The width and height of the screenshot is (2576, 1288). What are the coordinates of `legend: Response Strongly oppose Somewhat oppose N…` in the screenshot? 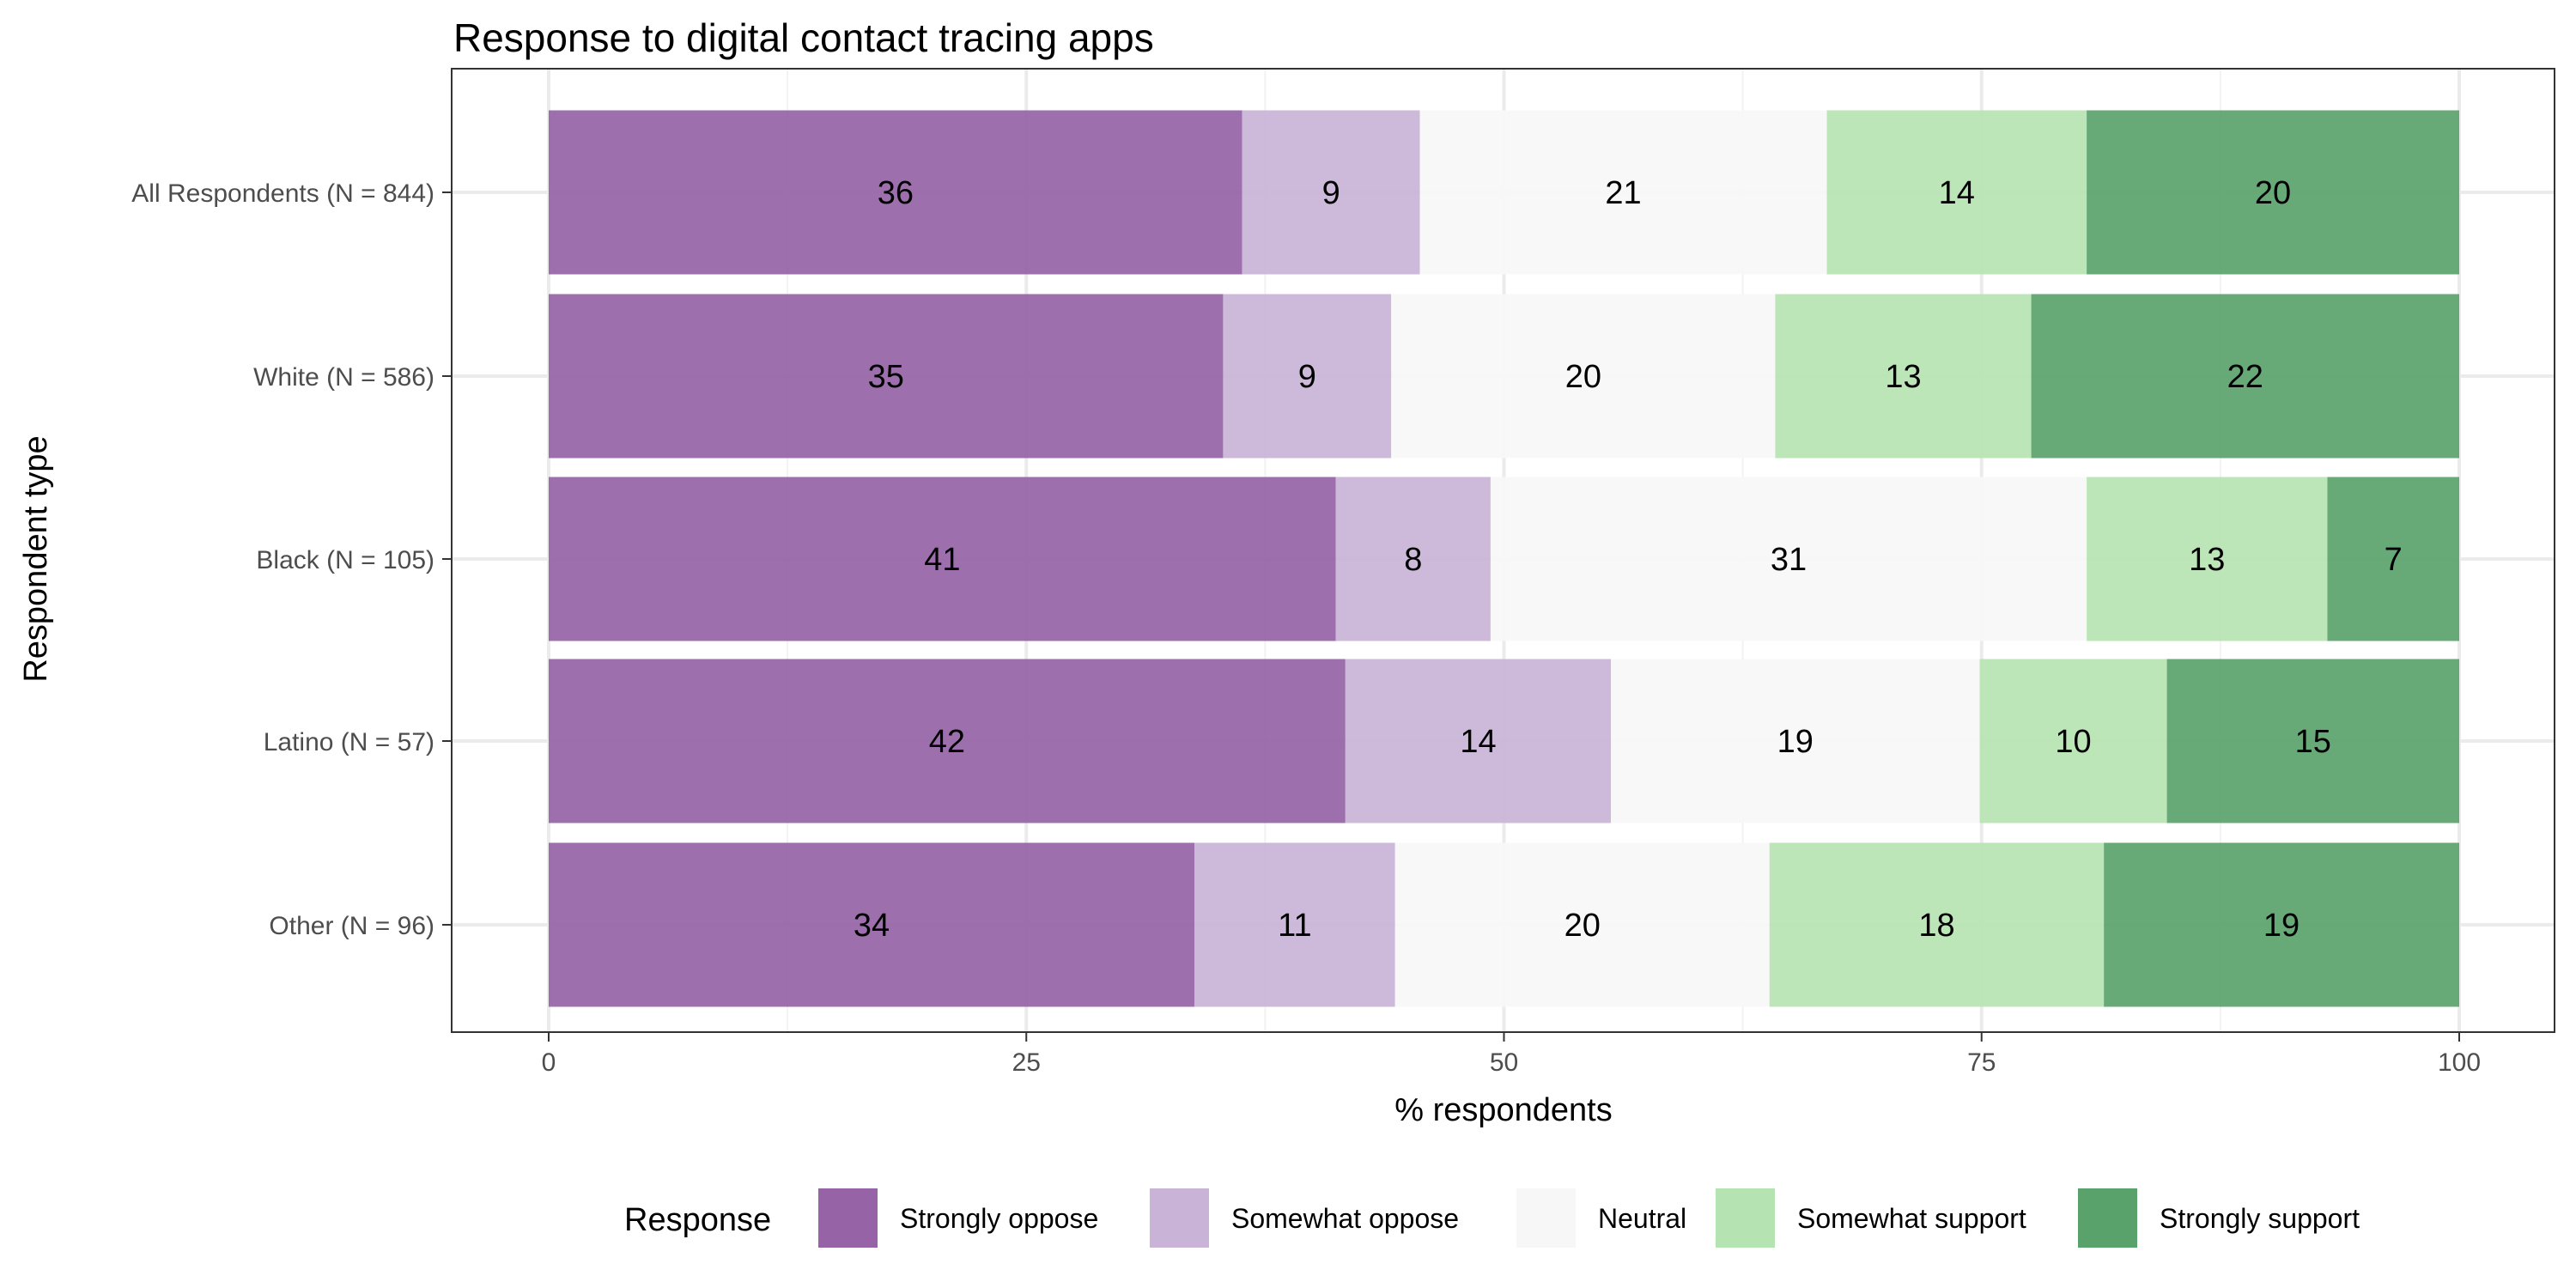 It's located at (1492, 1218).